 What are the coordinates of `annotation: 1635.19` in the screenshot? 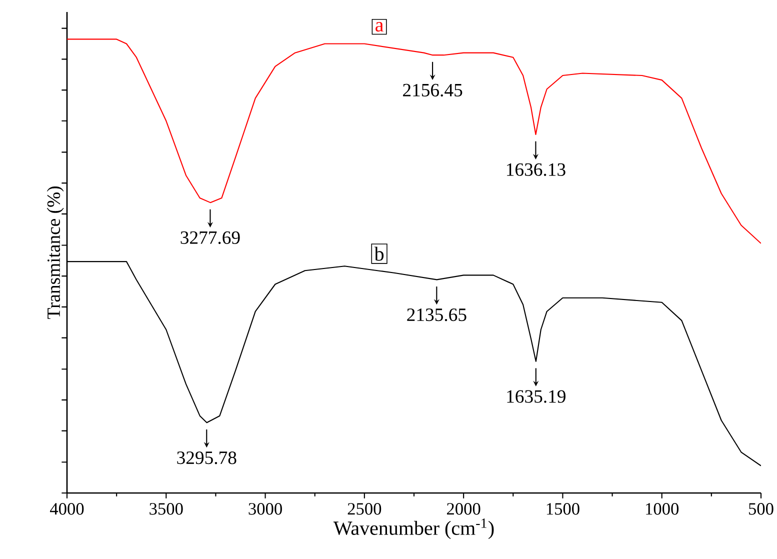 It's located at (536, 396).